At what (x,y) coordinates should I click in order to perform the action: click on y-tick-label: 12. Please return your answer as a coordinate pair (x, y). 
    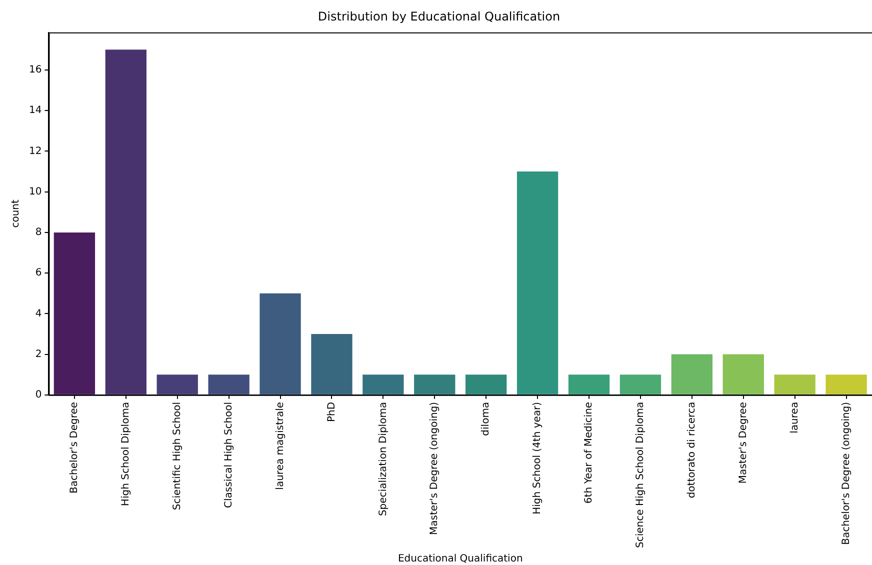
    Looking at the image, I should click on (35, 151).